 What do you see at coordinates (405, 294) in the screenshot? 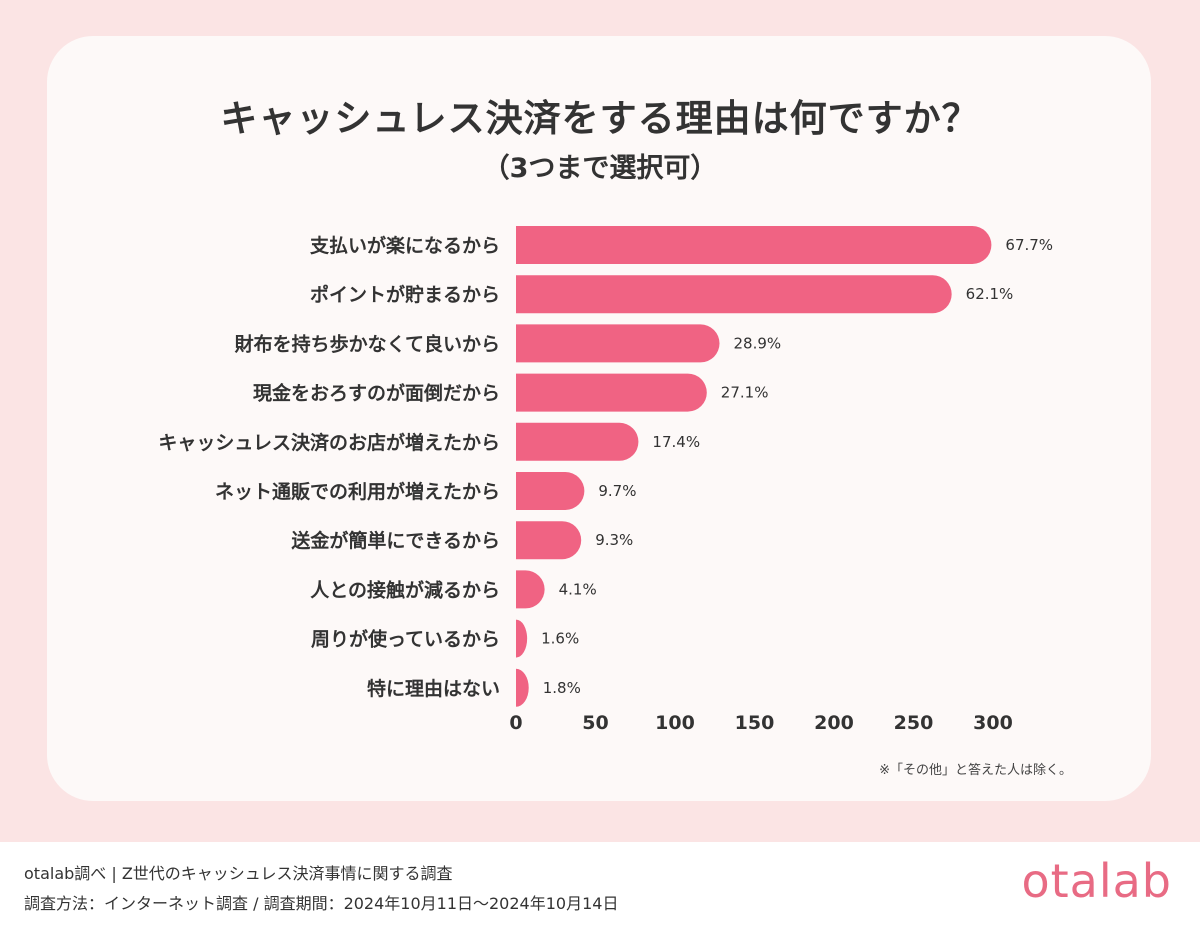
I see `category-label: ポイントが貯まるから` at bounding box center [405, 294].